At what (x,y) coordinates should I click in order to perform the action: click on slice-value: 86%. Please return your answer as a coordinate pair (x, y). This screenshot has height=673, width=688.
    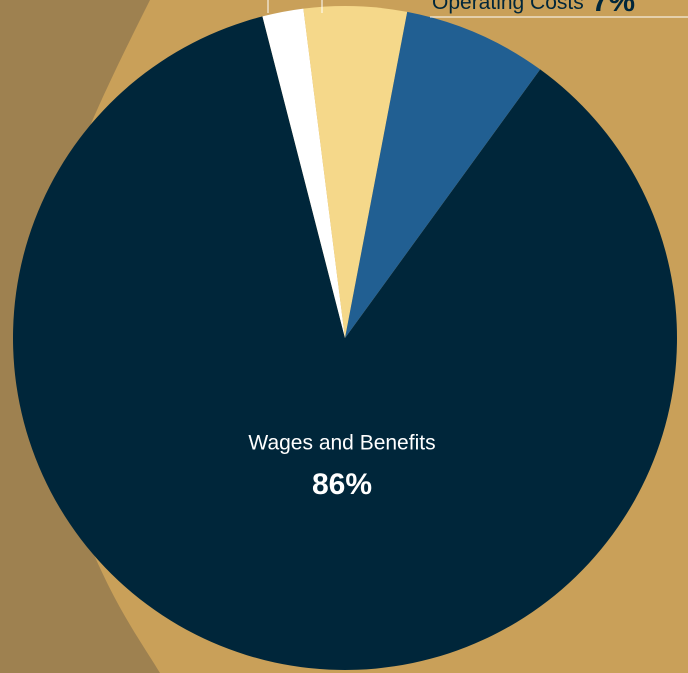
    Looking at the image, I should click on (342, 484).